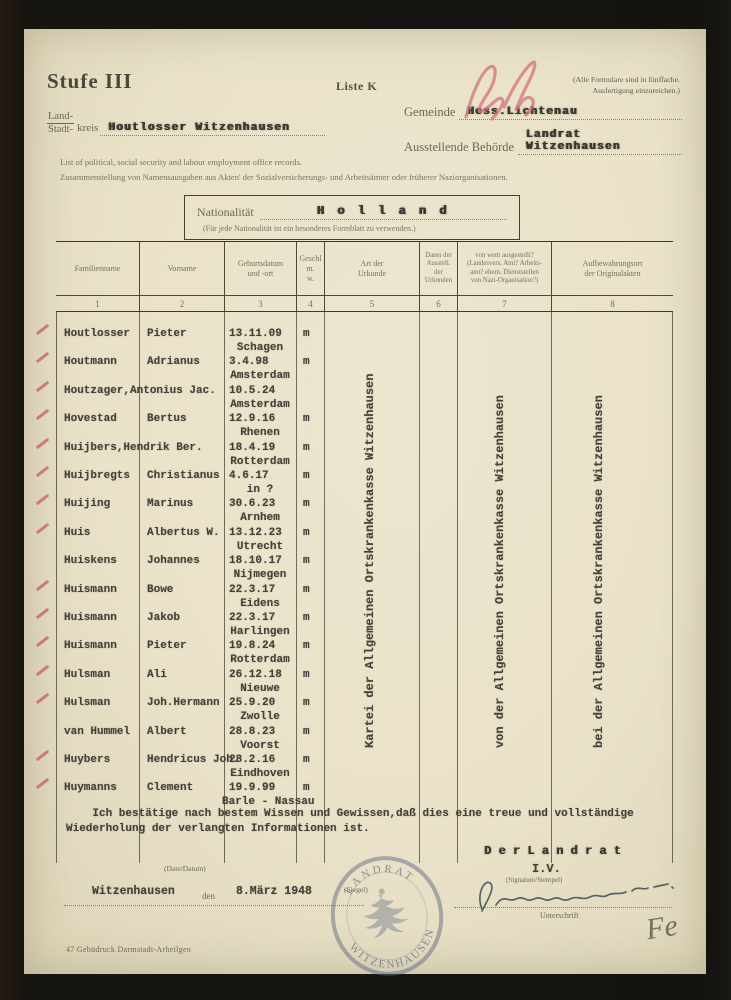  Describe the element at coordinates (364, 740) in the screenshot. I see `table-row: van Hummel Albert 28.8.23 m Voorst` at that location.